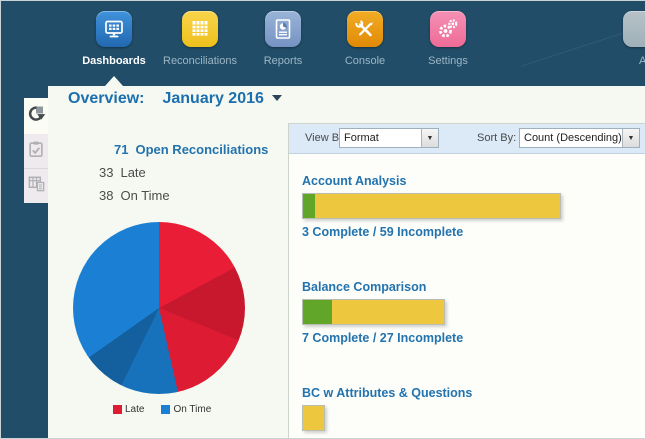  Describe the element at coordinates (24, 262) in the screenshot. I see `left-sidebar` at that location.